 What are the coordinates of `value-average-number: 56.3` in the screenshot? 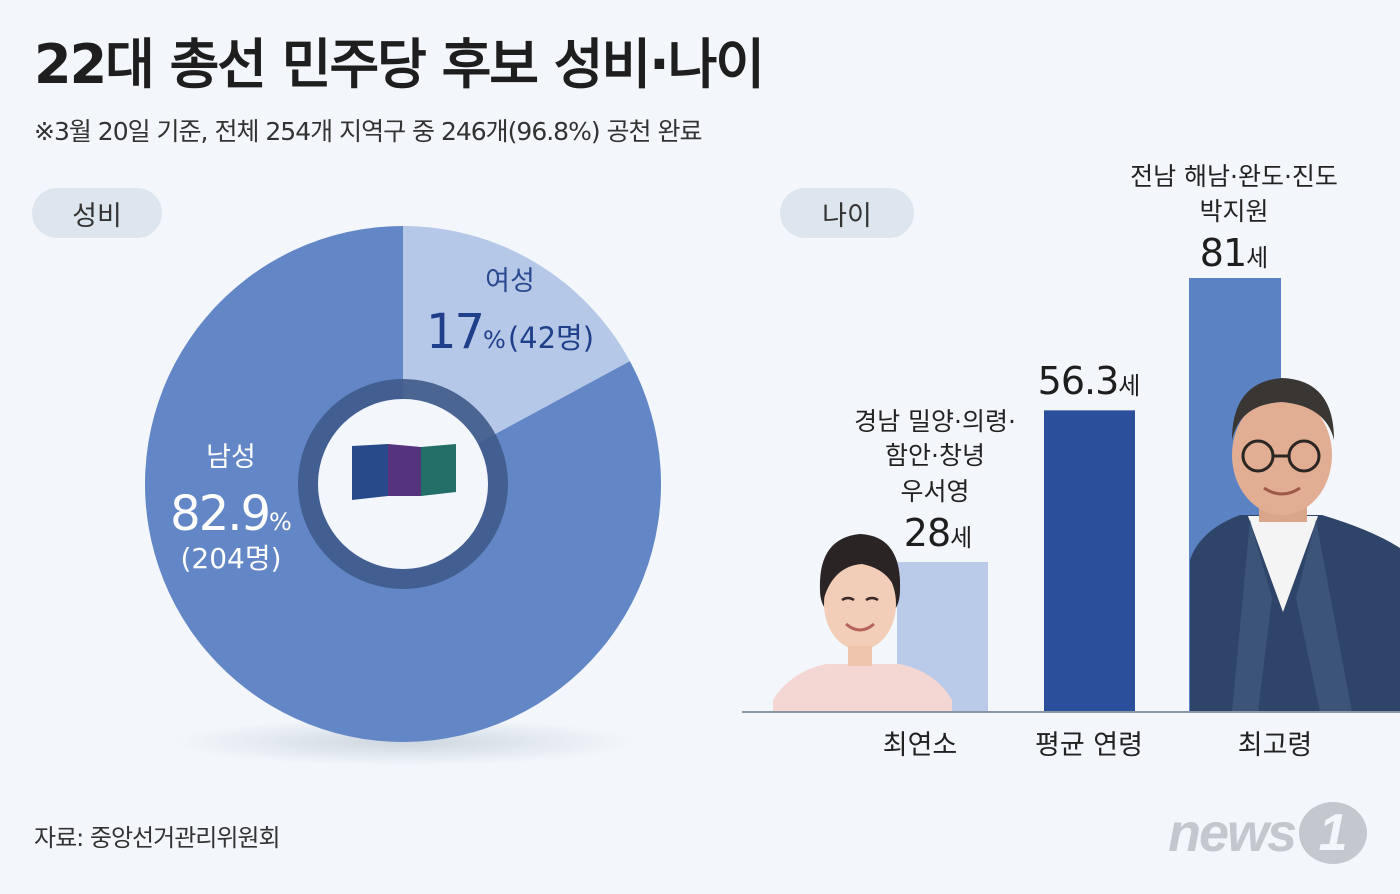 It's located at (1078, 381).